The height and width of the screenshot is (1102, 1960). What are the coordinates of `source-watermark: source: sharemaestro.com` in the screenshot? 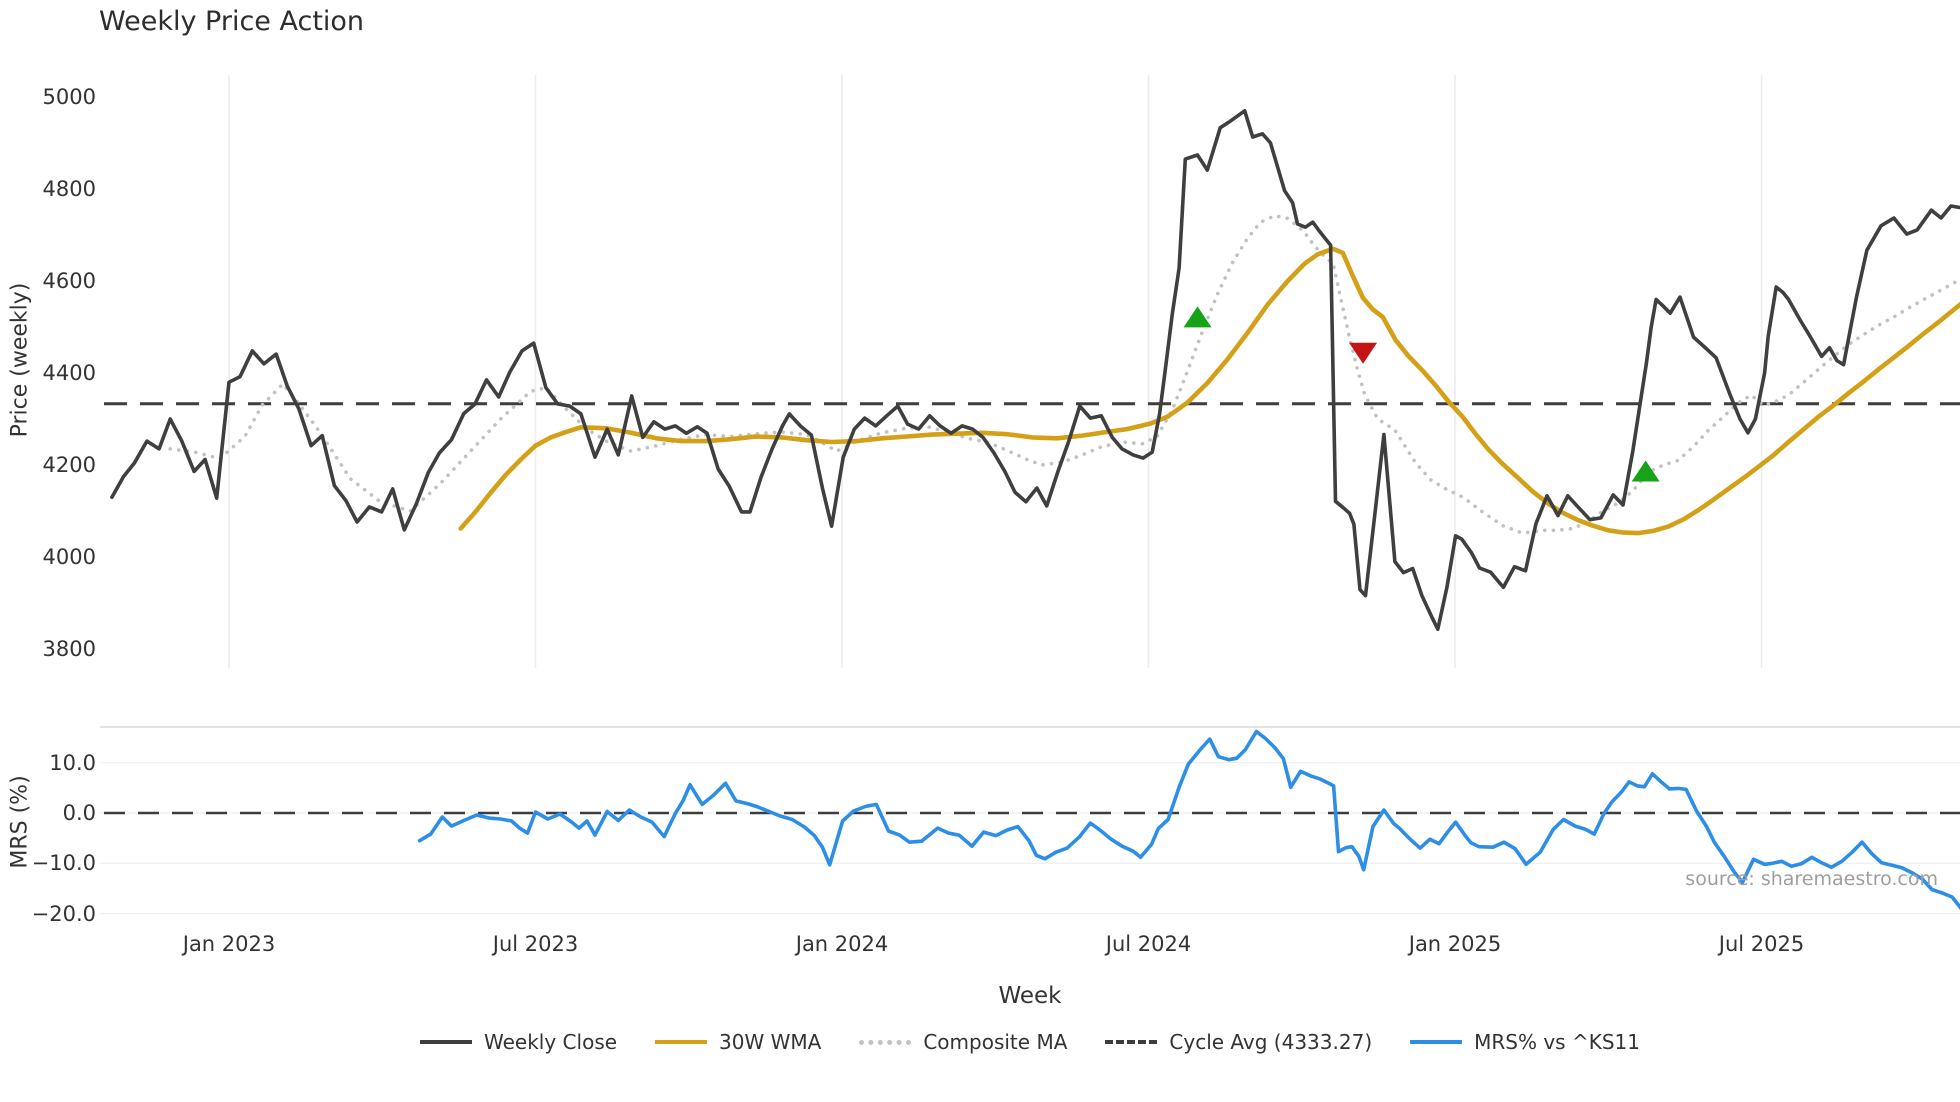 It's located at (1811, 879).